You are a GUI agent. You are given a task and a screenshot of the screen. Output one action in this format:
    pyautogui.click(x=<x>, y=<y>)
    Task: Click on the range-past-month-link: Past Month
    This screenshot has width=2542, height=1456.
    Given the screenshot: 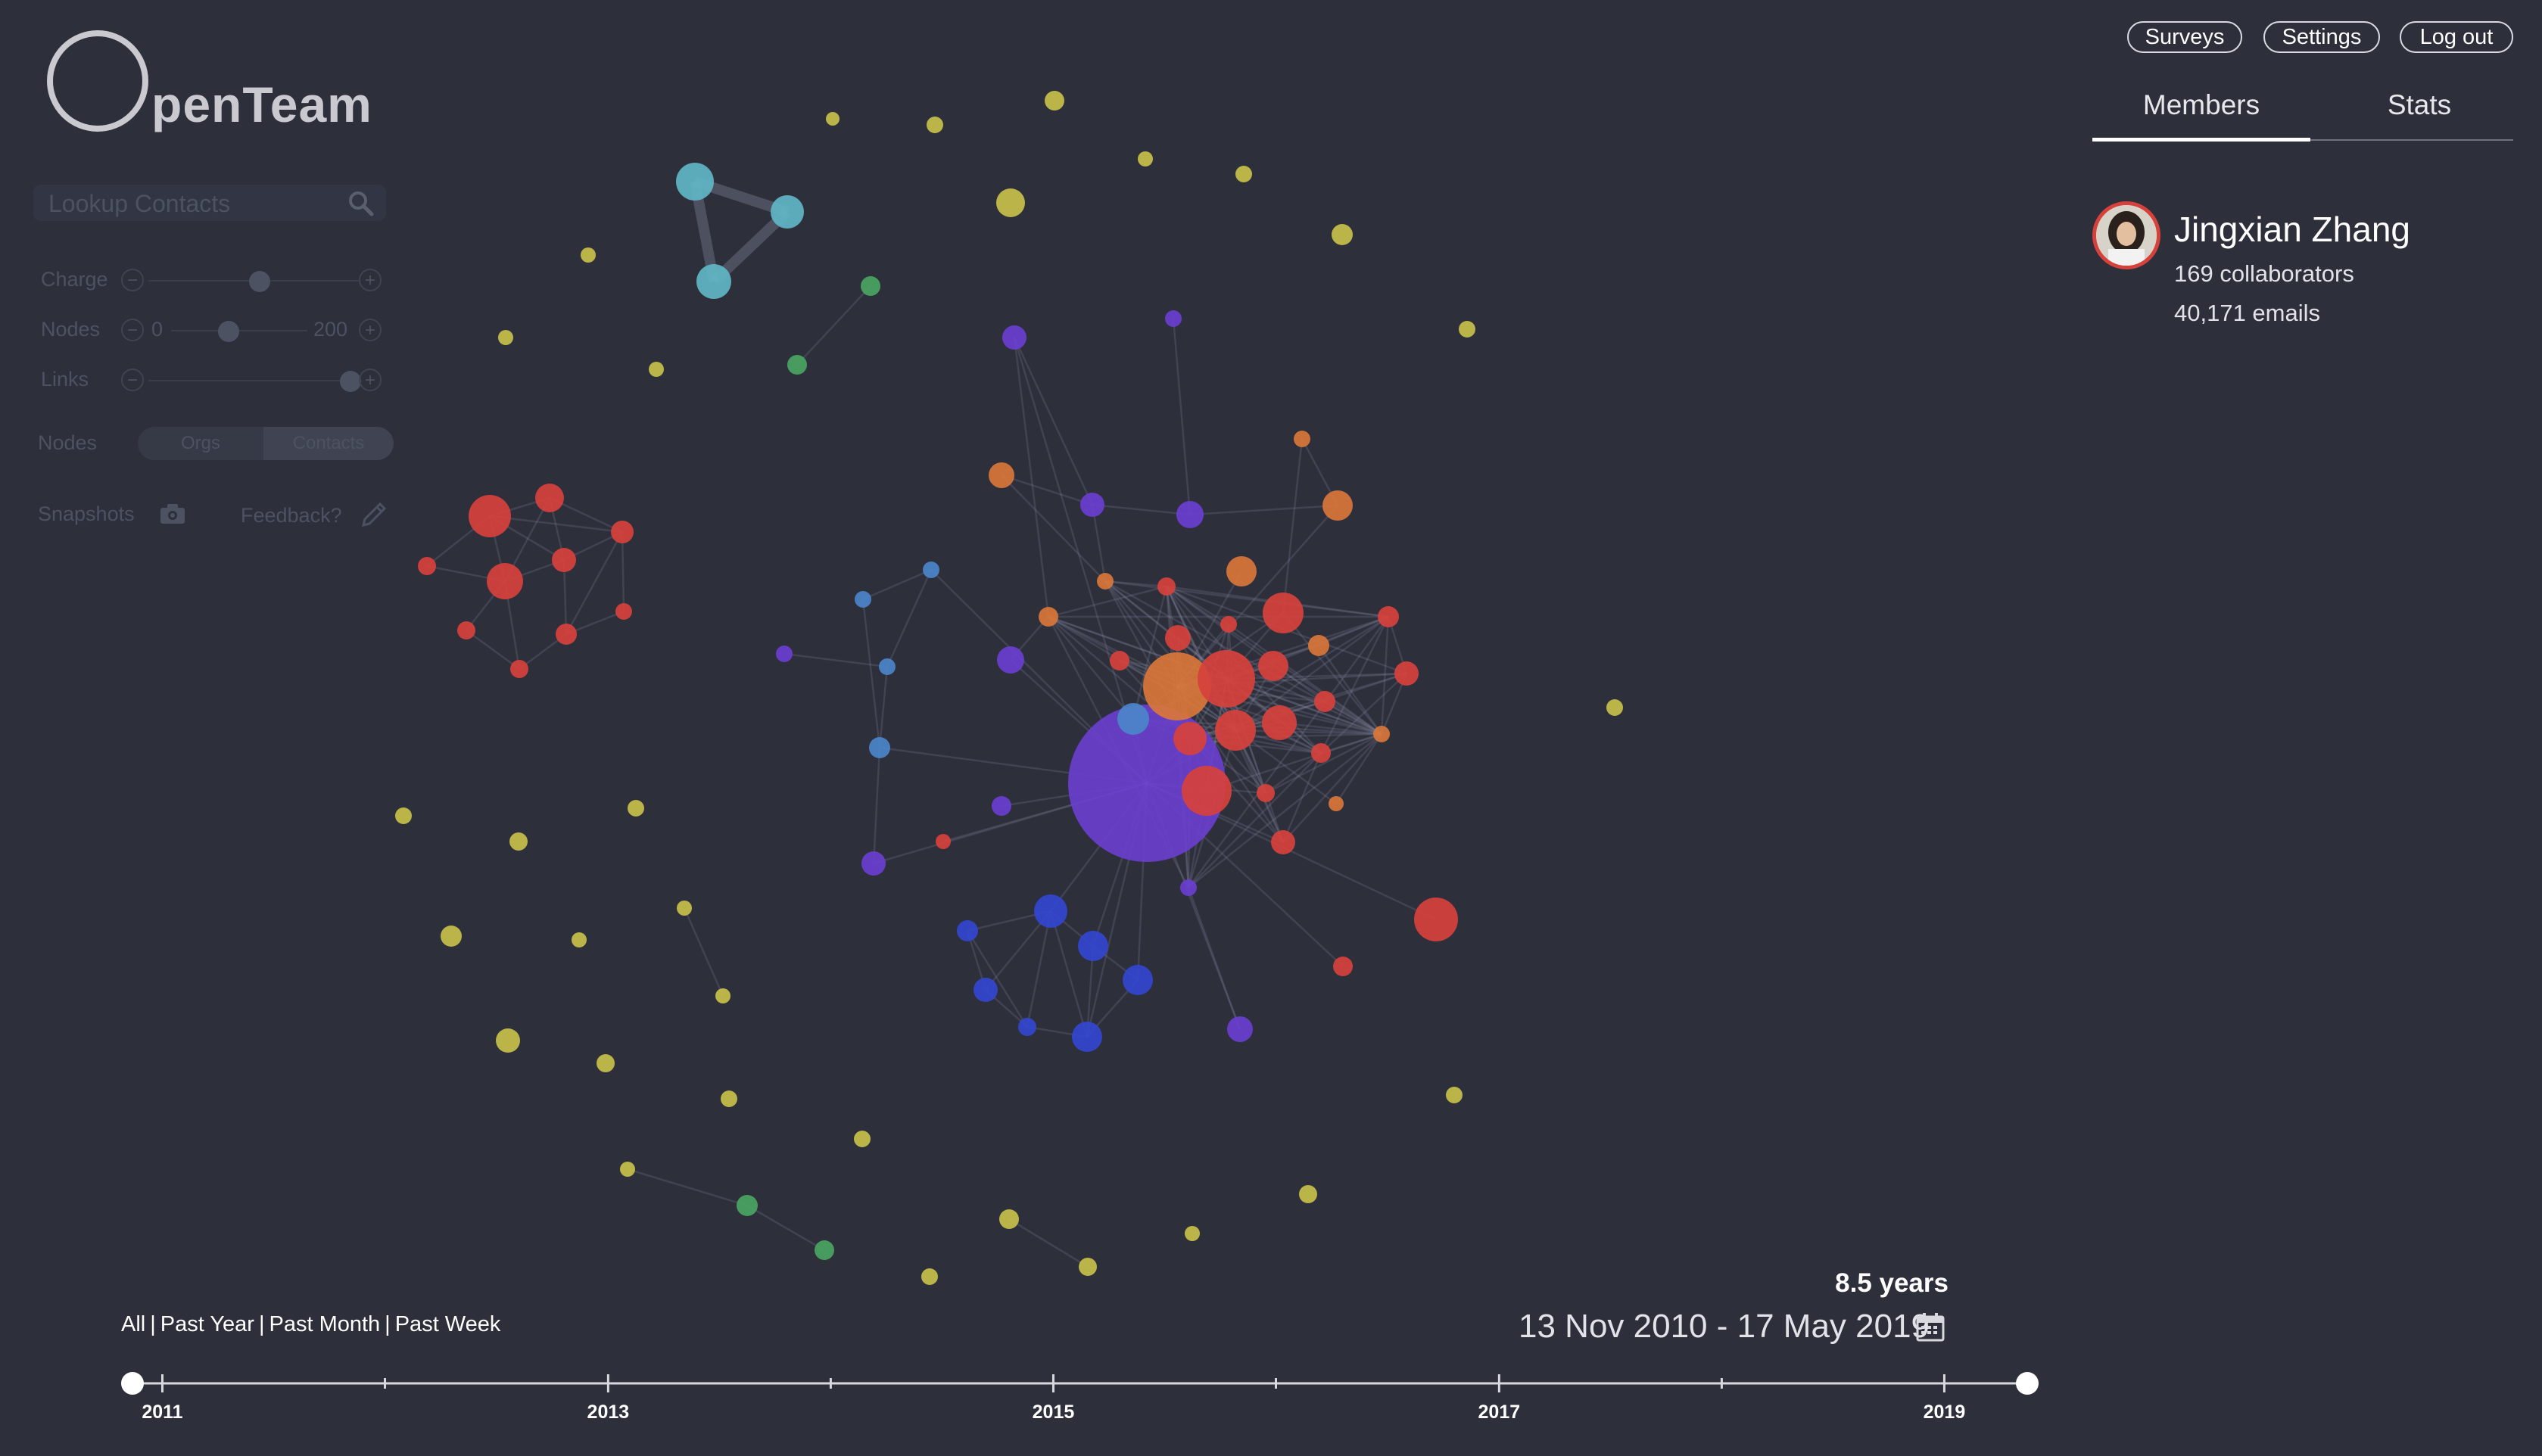 What is the action you would take?
    pyautogui.click(x=325, y=1324)
    